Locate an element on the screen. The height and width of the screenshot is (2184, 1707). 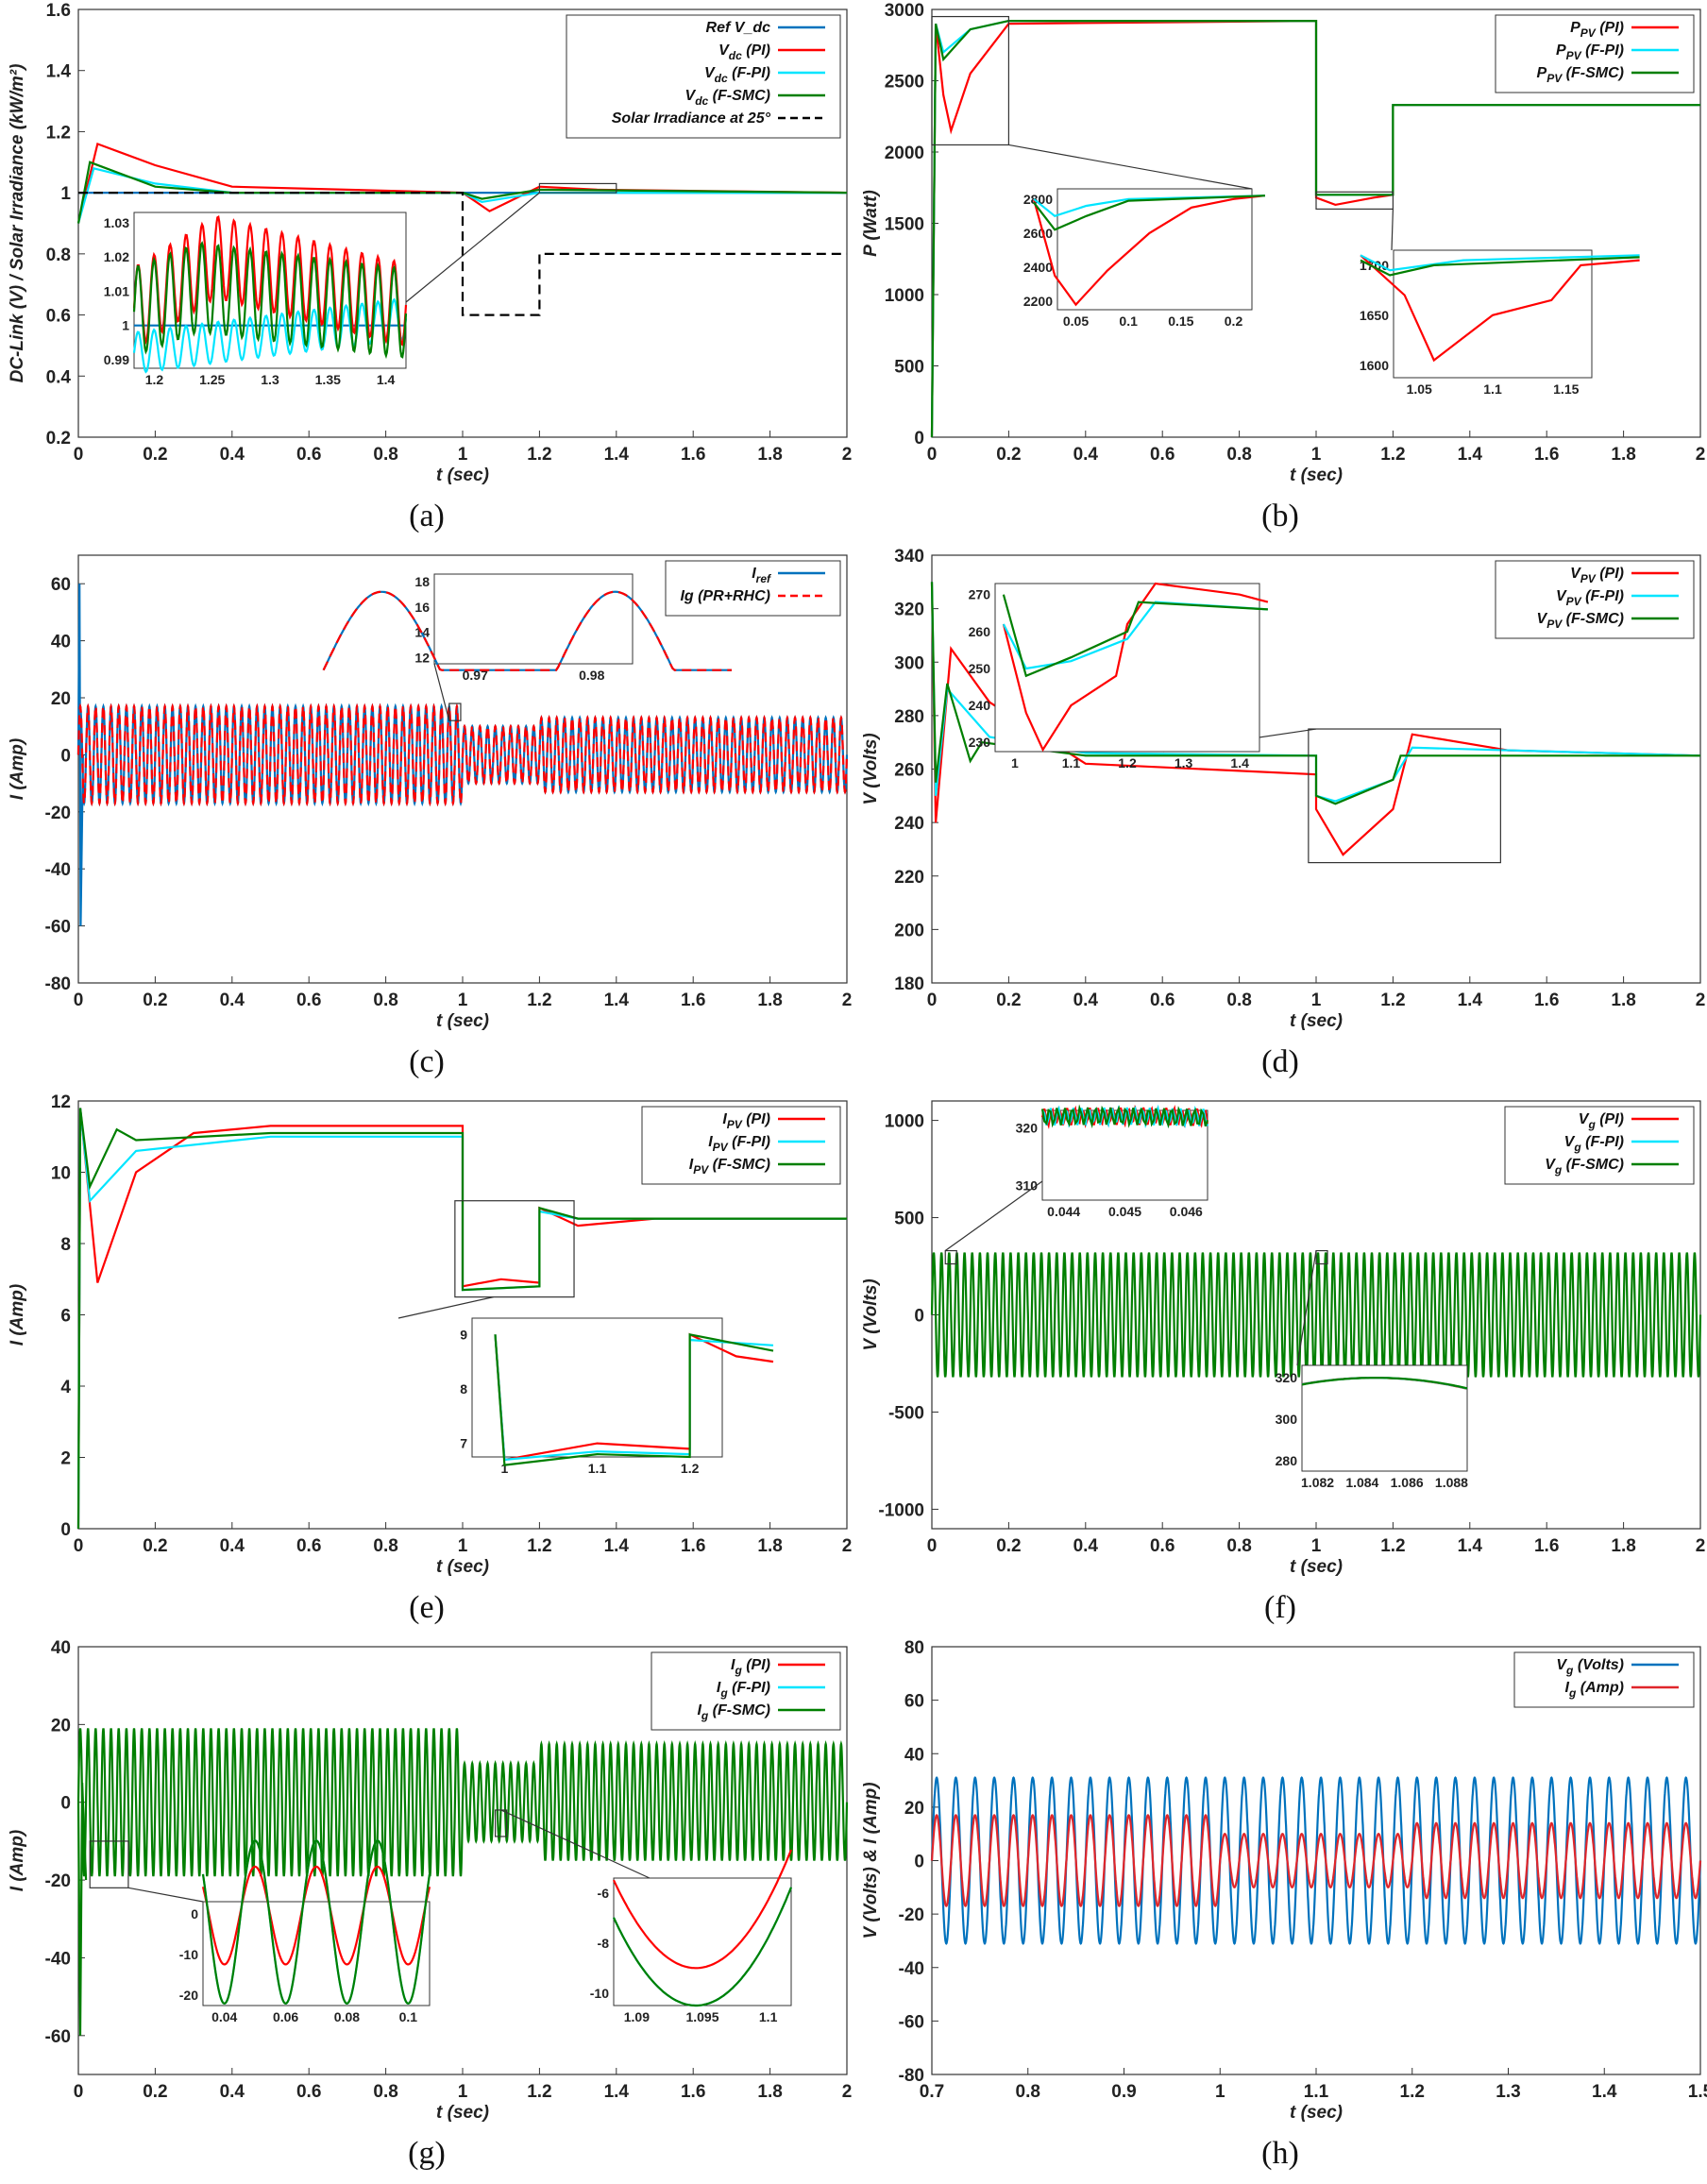
inset-x-tick: 1.15 is located at coordinates (1566, 389).